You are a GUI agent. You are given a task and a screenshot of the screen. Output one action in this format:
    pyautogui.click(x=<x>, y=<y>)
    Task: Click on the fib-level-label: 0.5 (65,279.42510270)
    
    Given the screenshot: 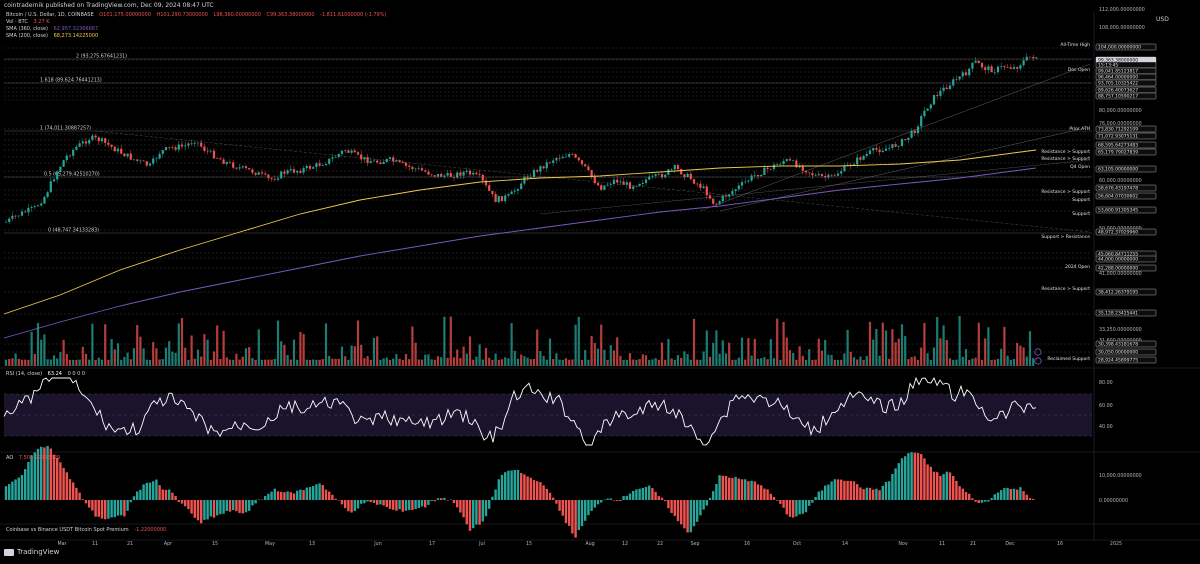 What is the action you would take?
    pyautogui.click(x=72, y=175)
    